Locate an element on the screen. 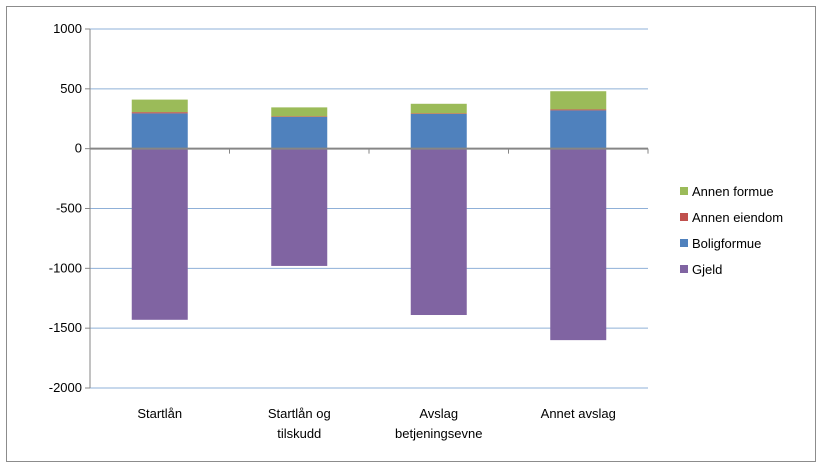 The width and height of the screenshot is (824, 469). y-tick-label: -500 is located at coordinates (69, 208).